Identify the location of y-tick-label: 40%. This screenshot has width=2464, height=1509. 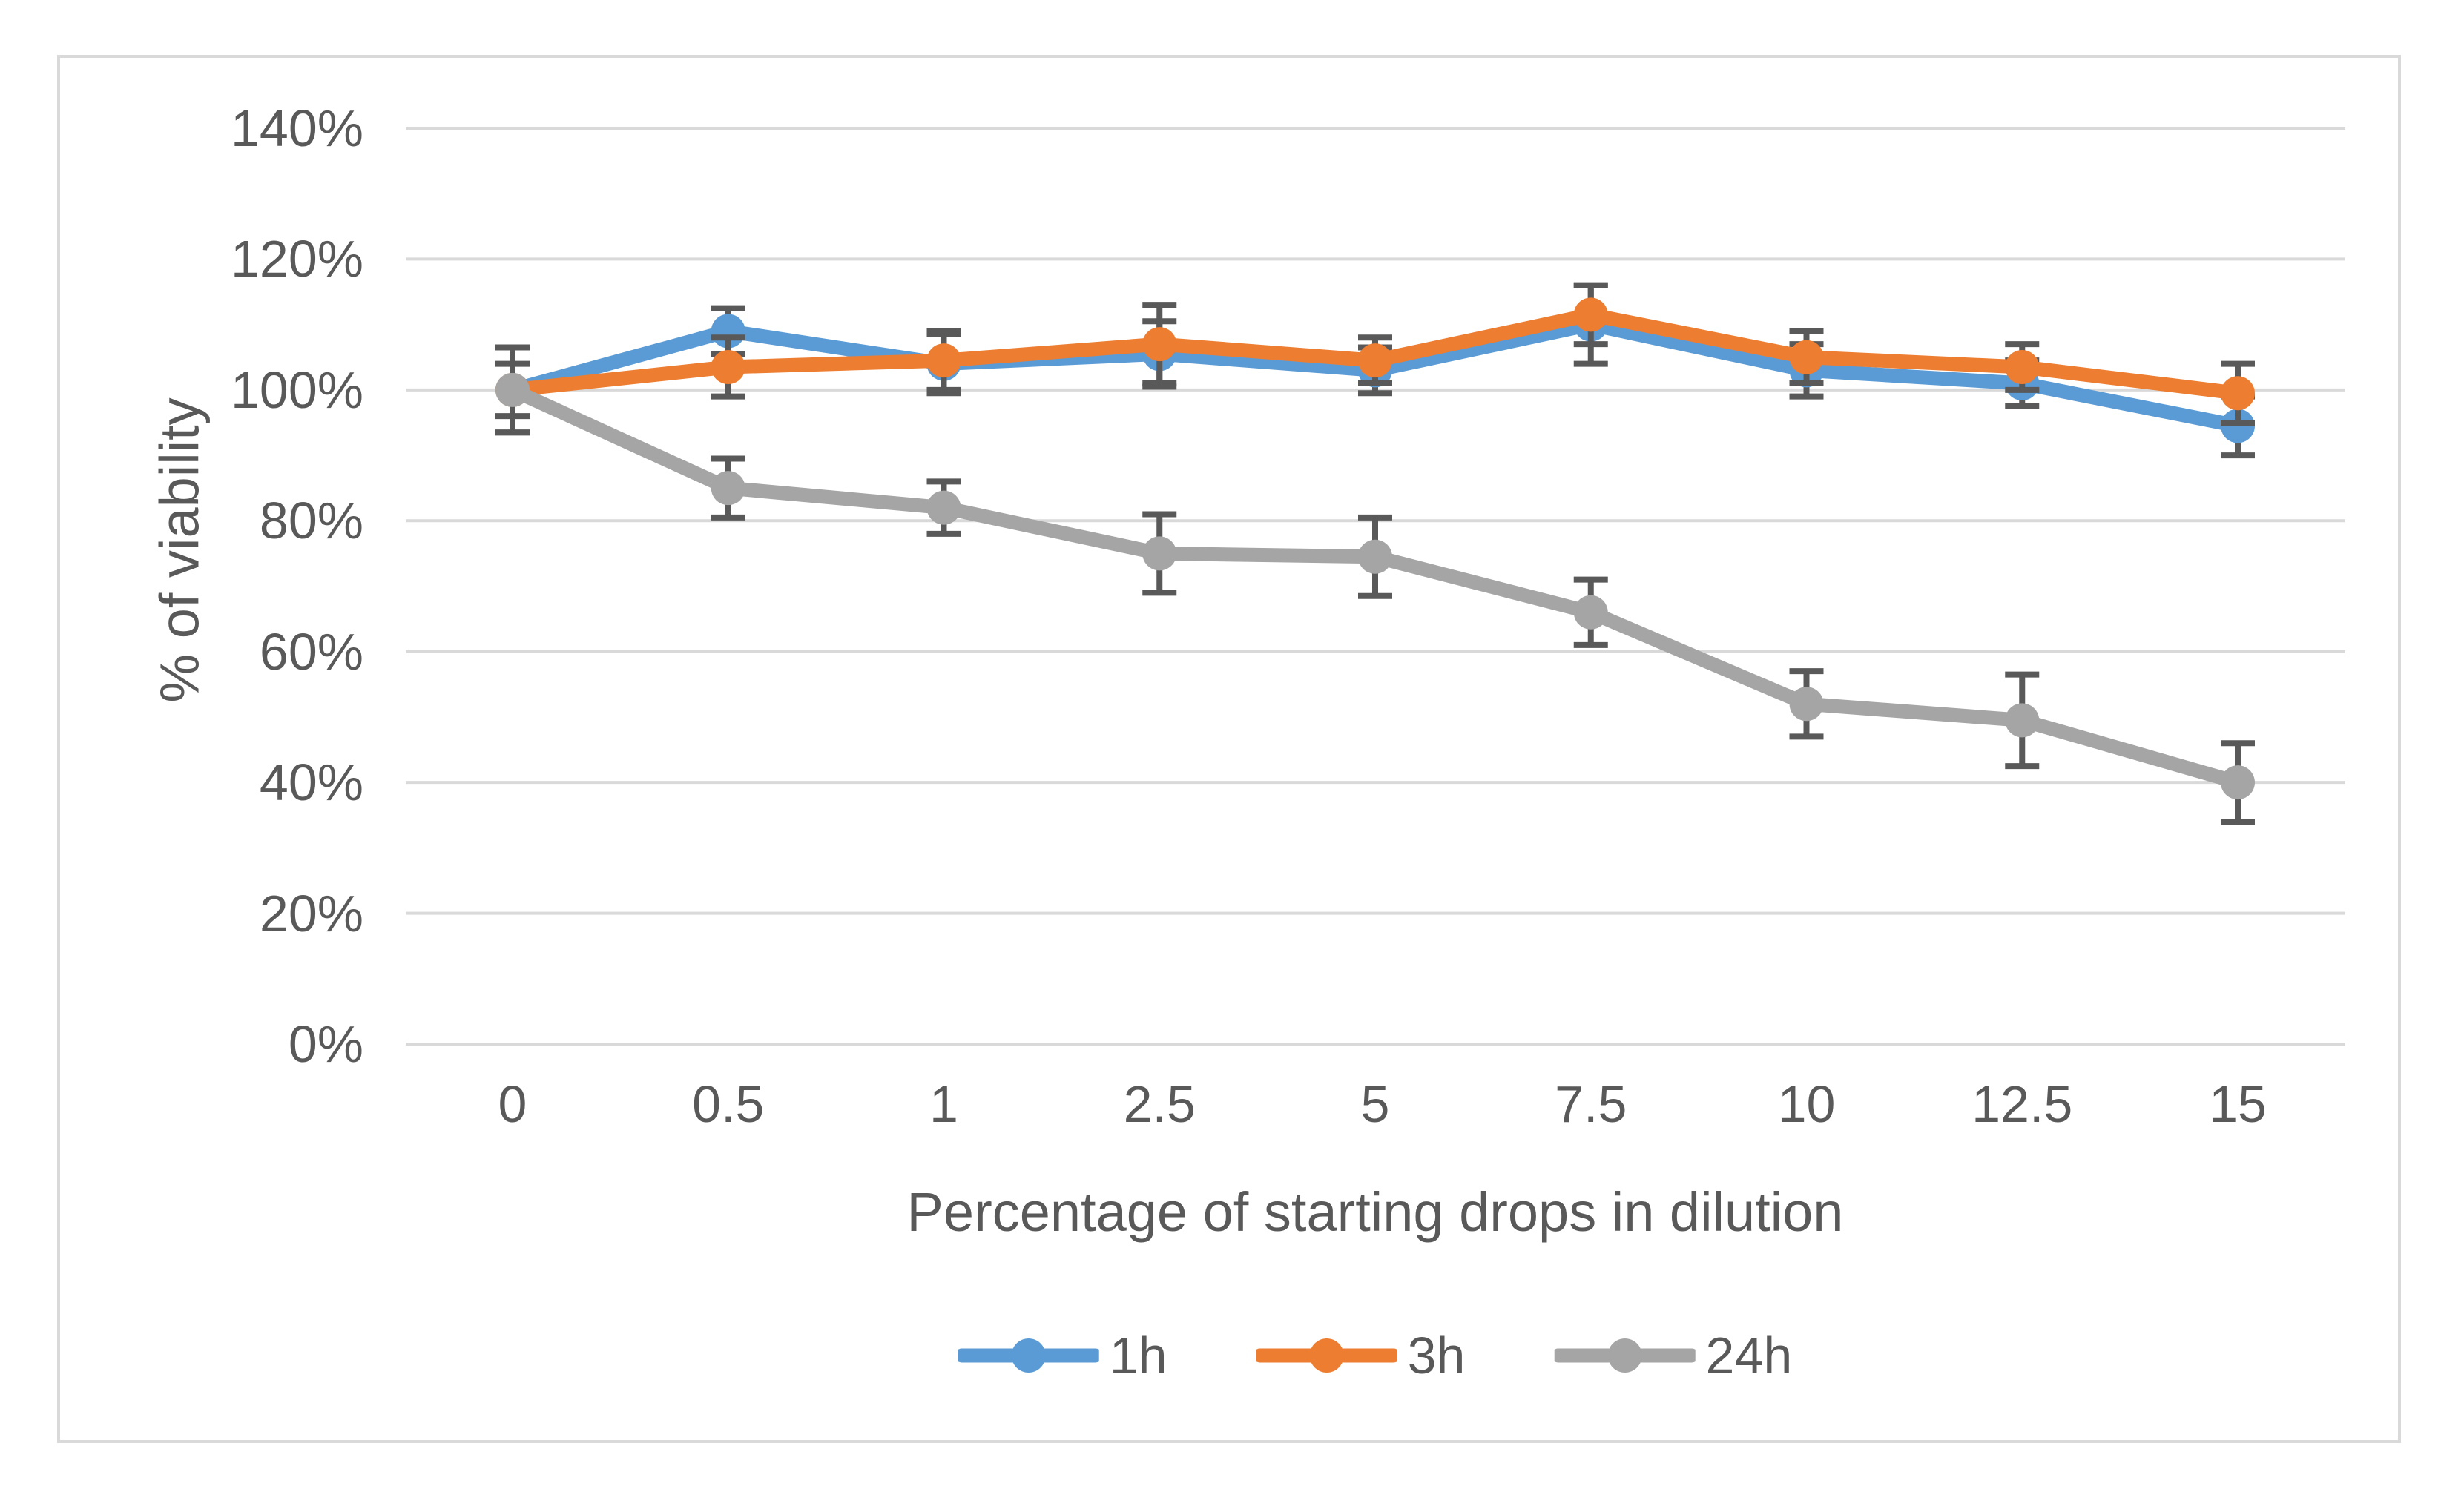
(311, 782).